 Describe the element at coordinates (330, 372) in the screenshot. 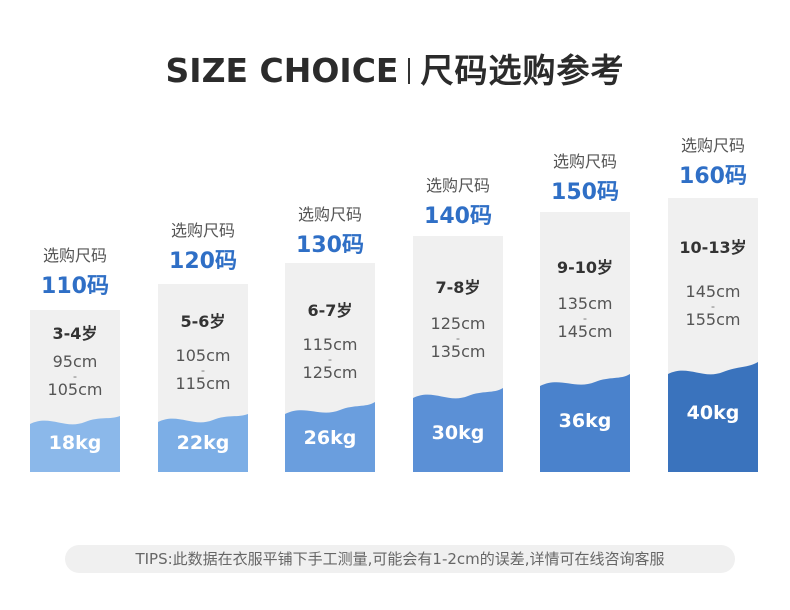

I see `height-to: 125cm` at that location.